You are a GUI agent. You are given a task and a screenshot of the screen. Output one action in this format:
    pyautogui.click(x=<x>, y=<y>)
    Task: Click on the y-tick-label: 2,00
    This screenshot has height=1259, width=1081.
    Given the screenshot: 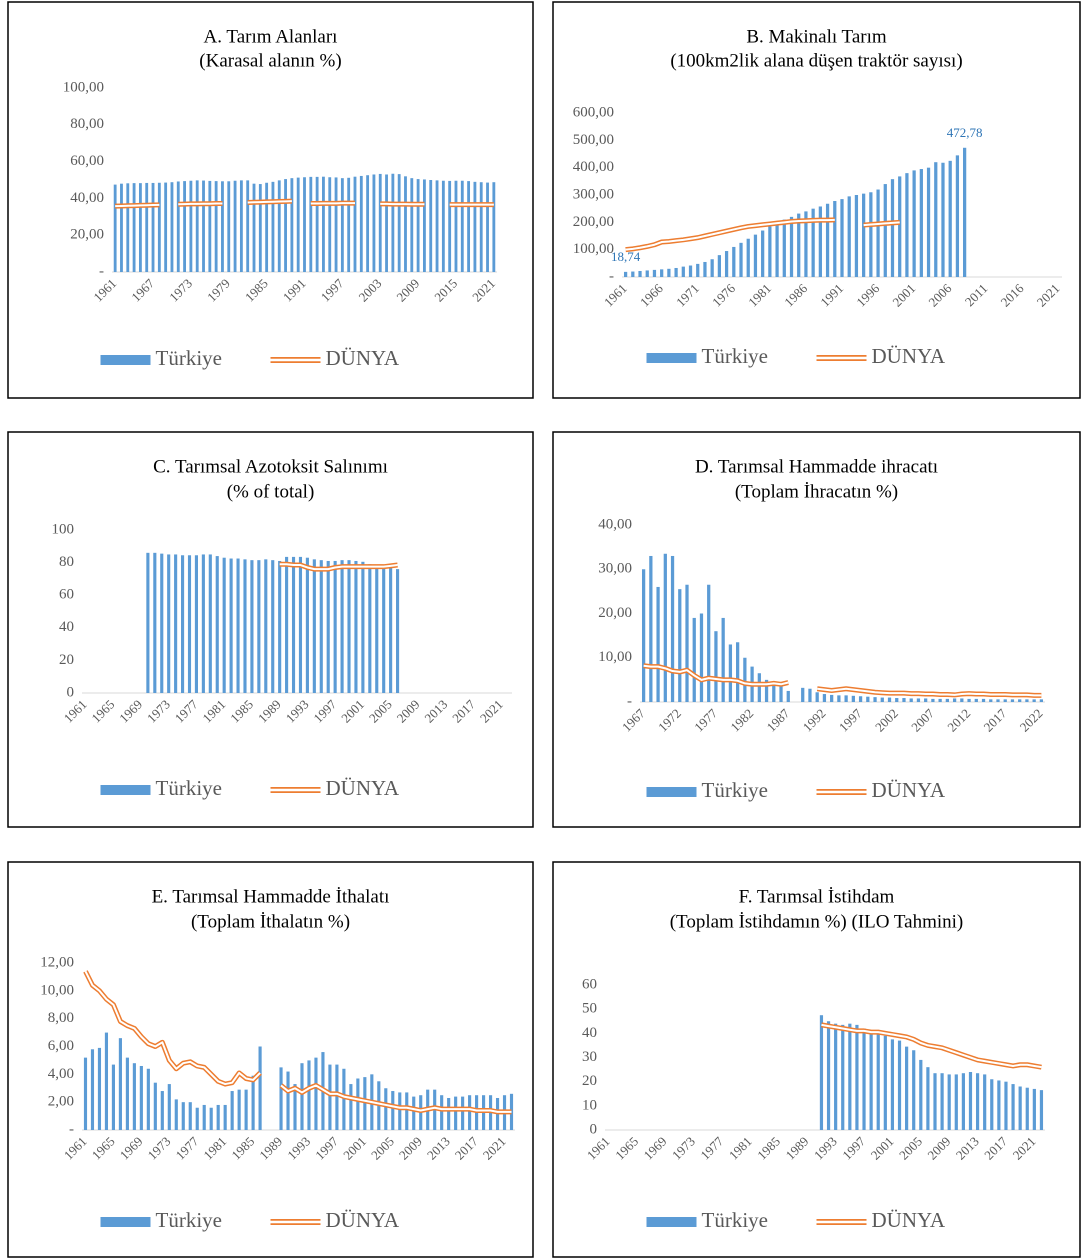 What is the action you would take?
    pyautogui.click(x=61, y=1102)
    